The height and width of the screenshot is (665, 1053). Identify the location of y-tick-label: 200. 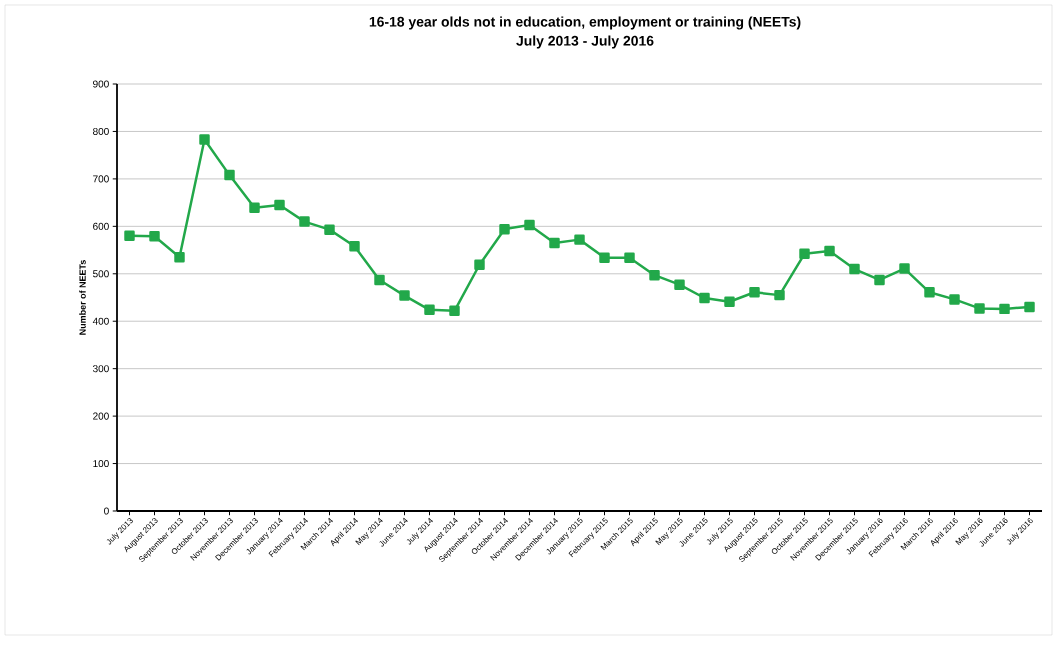
(101, 416).